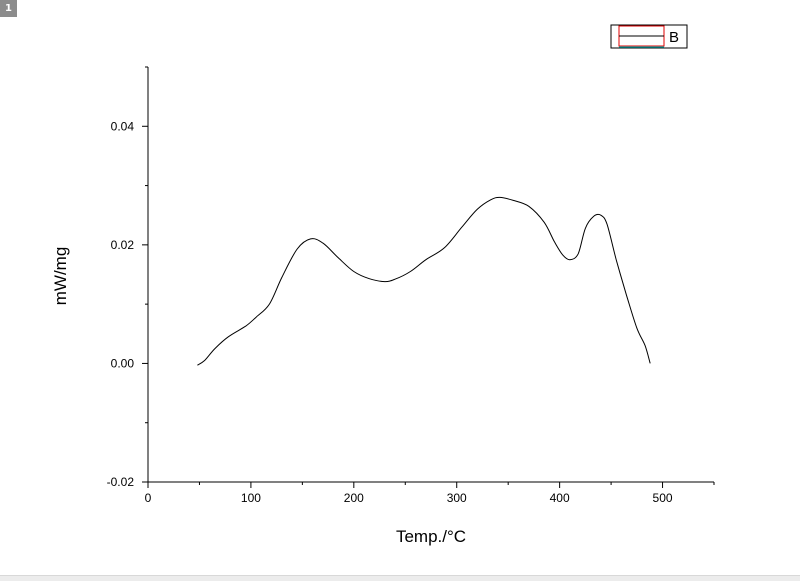  Describe the element at coordinates (127, 277) in the screenshot. I see `y-axis-ticks: -0.02 0.00 0.02 0.04` at that location.